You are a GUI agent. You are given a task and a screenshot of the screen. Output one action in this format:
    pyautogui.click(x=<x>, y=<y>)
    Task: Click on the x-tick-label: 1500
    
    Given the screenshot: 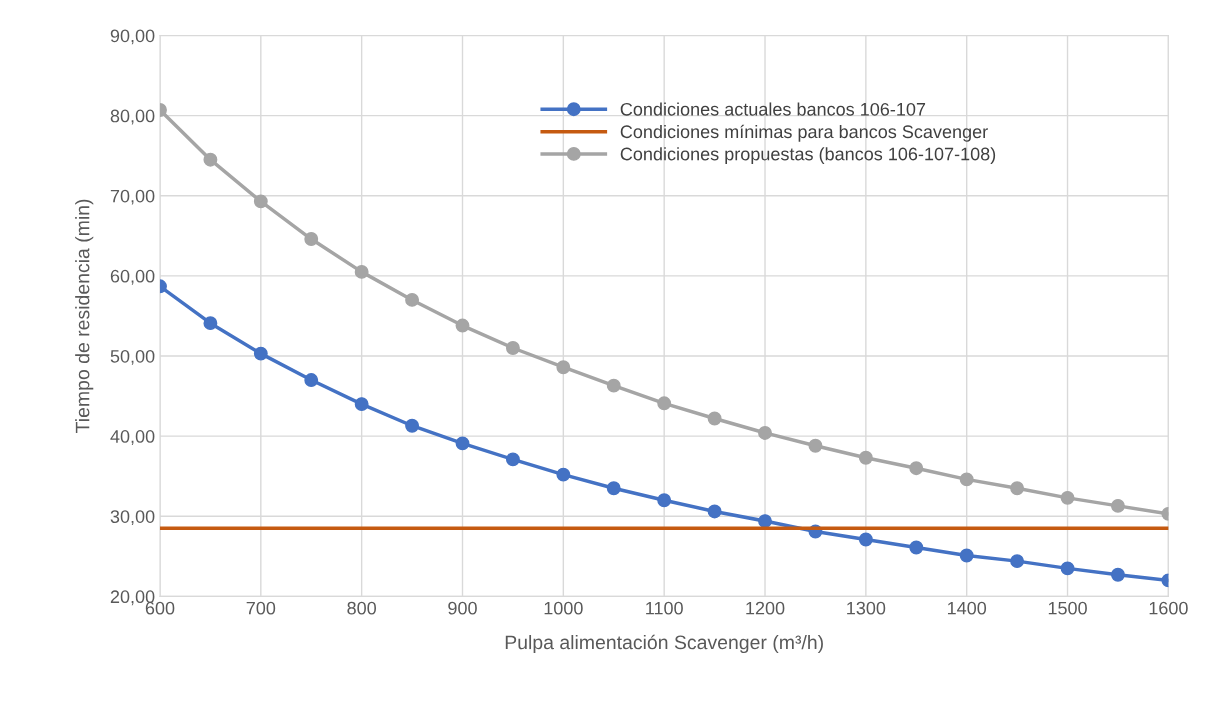 What is the action you would take?
    pyautogui.click(x=1067, y=608)
    